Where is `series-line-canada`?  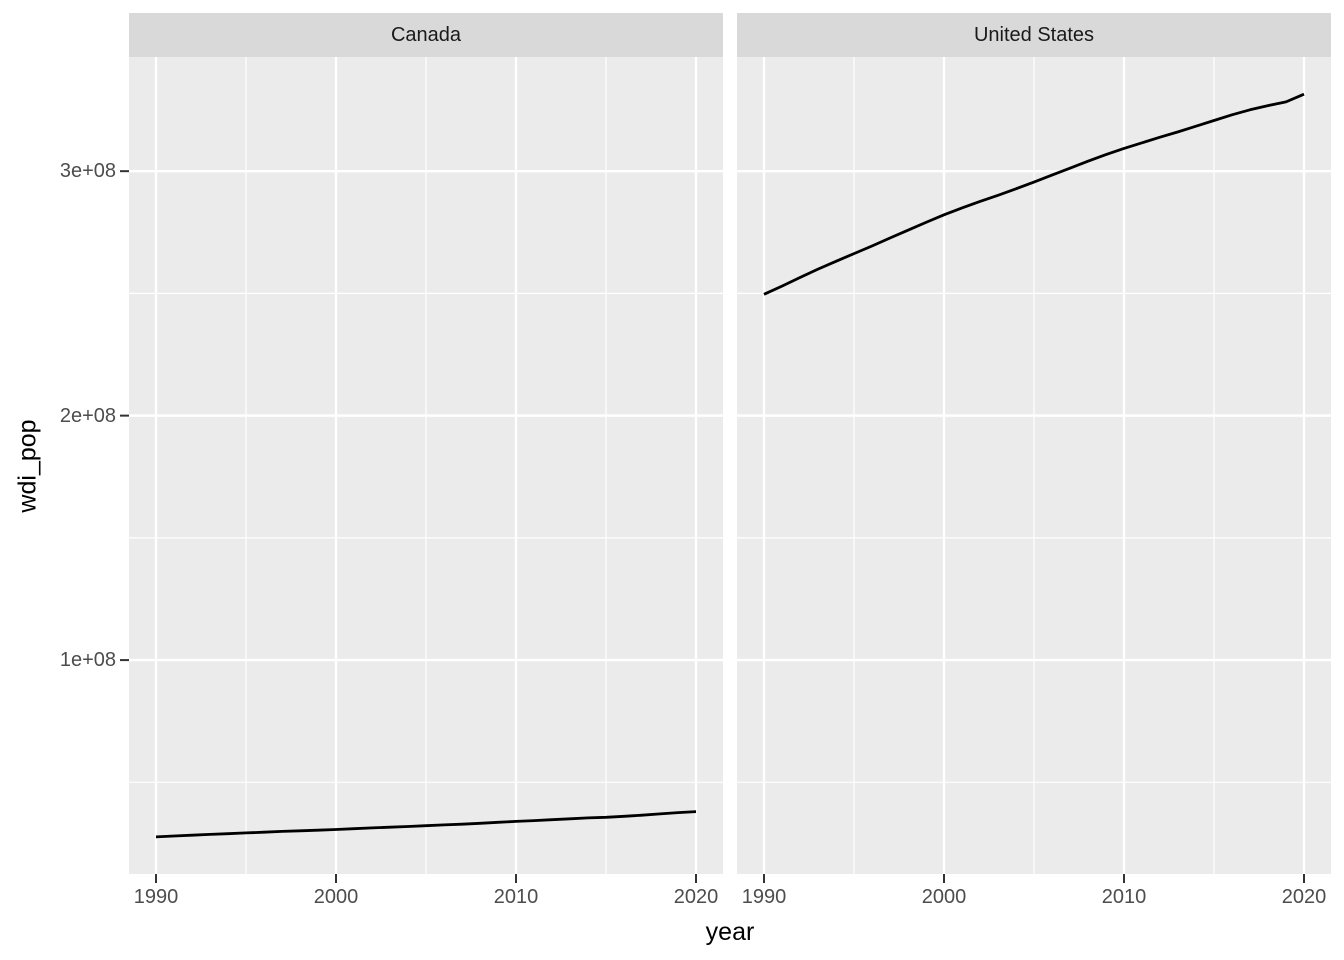 series-line-canada is located at coordinates (426, 824).